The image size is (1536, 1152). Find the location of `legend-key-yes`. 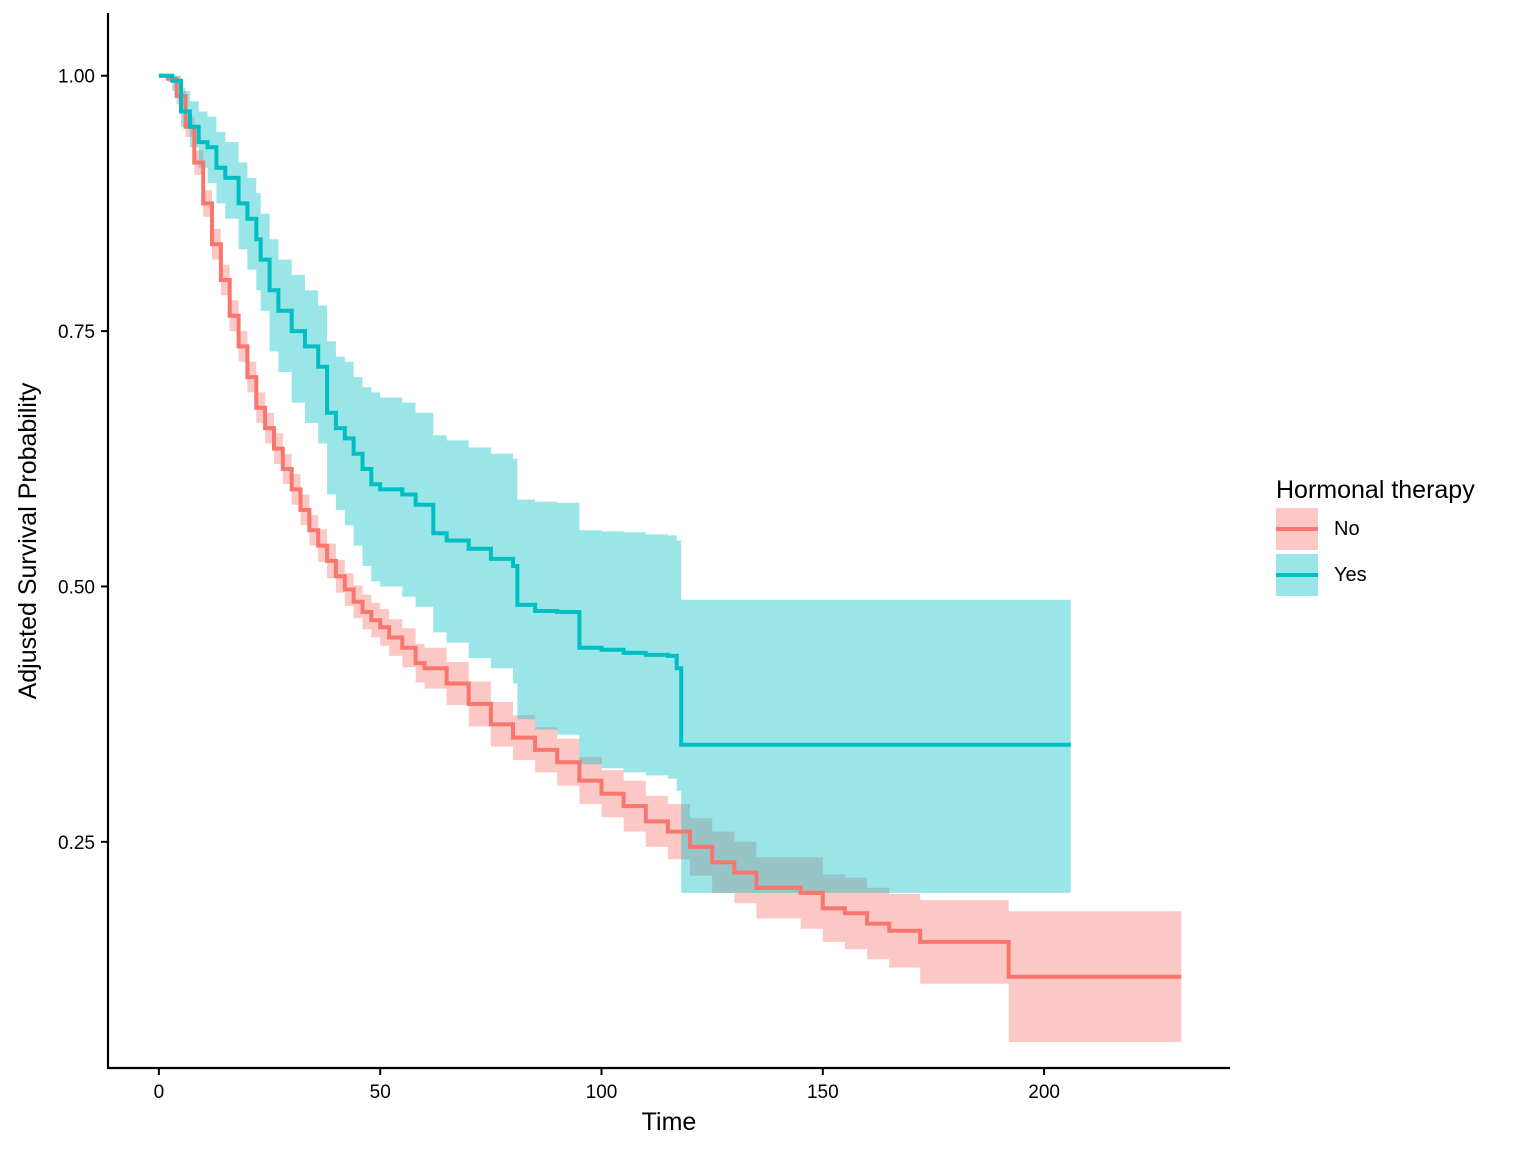

legend-key-yes is located at coordinates (1297, 575).